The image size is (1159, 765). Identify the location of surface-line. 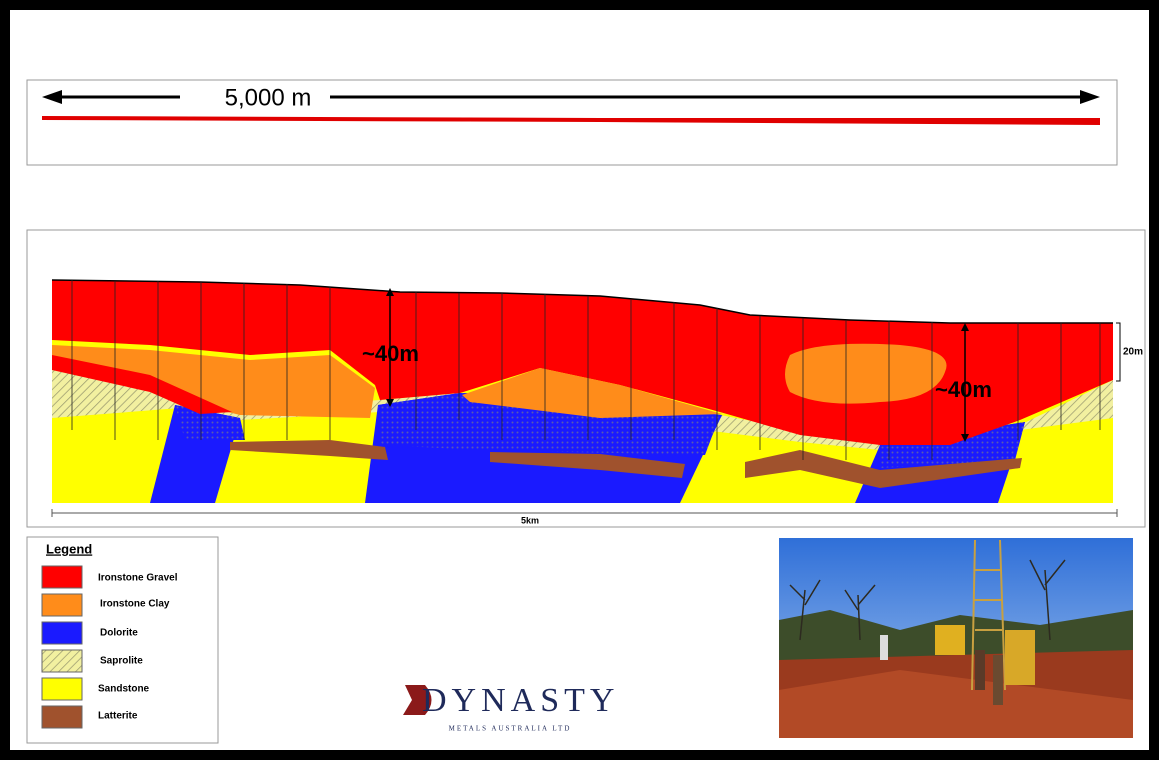
(582, 301).